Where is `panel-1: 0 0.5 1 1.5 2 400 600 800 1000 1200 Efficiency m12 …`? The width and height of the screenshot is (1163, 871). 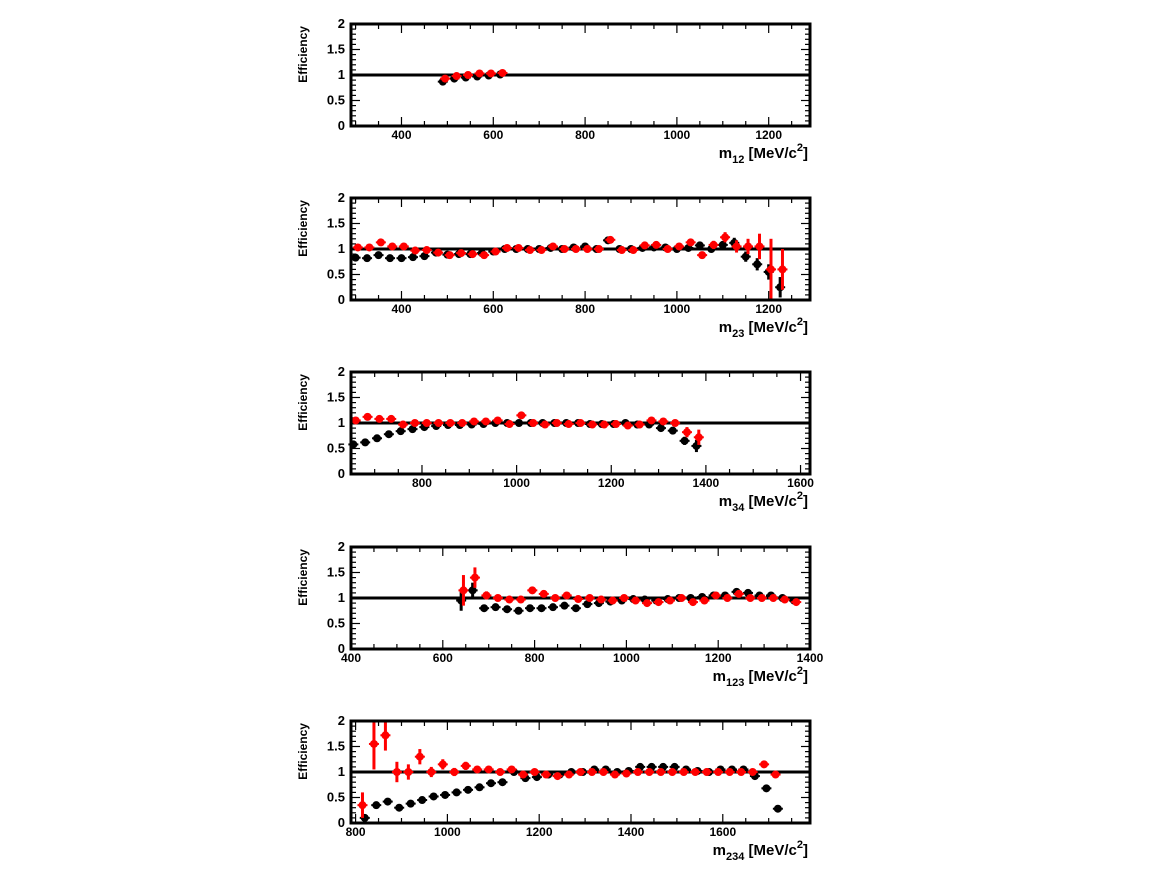
panel-1: 0 0.5 1 1.5 2 400 600 800 1000 1200 Efficiency m12 … is located at coordinates (554, 91).